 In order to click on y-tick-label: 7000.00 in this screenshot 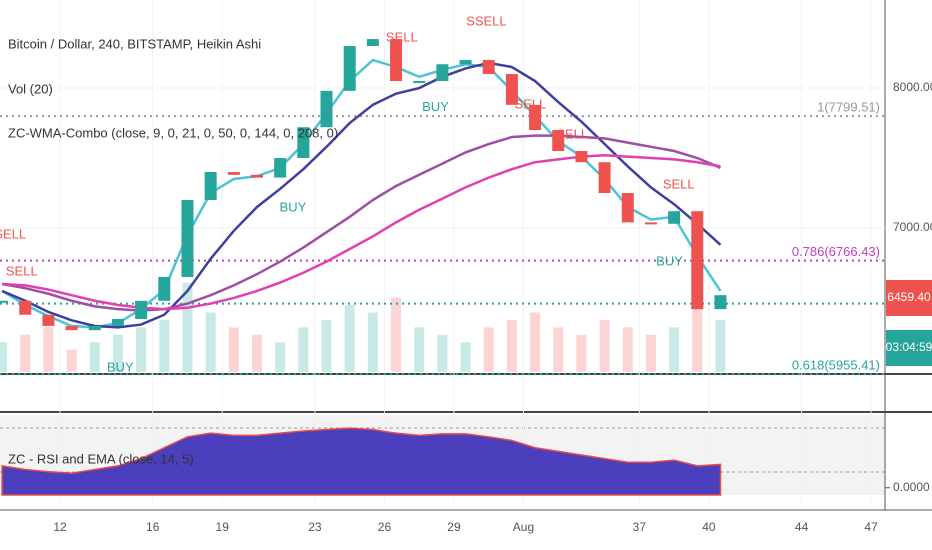, I will do `click(912, 227)`.